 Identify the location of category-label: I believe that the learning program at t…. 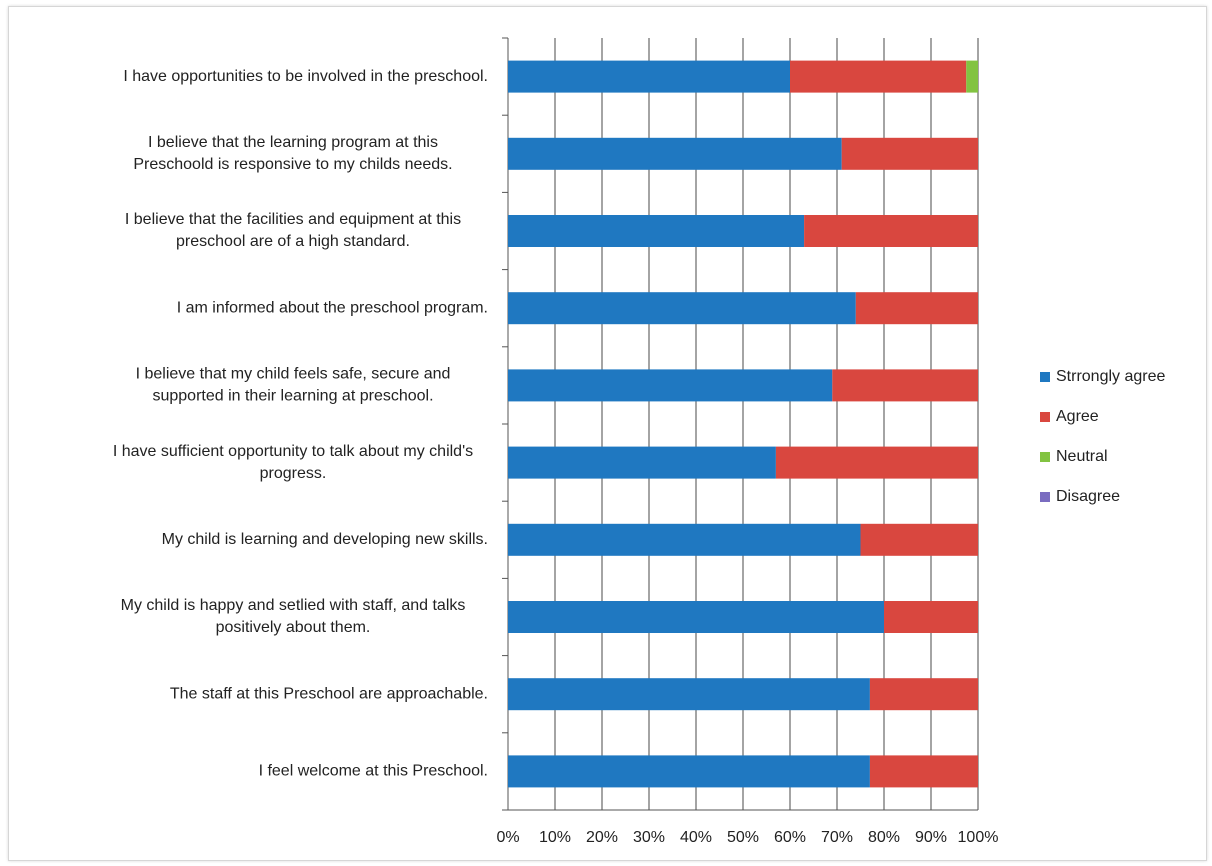
(293, 142).